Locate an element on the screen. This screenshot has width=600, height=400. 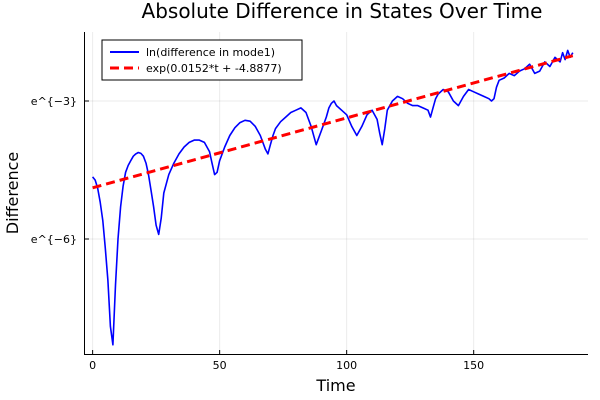
legend-label-0: ln(difference in mode1) is located at coordinates (210, 52).